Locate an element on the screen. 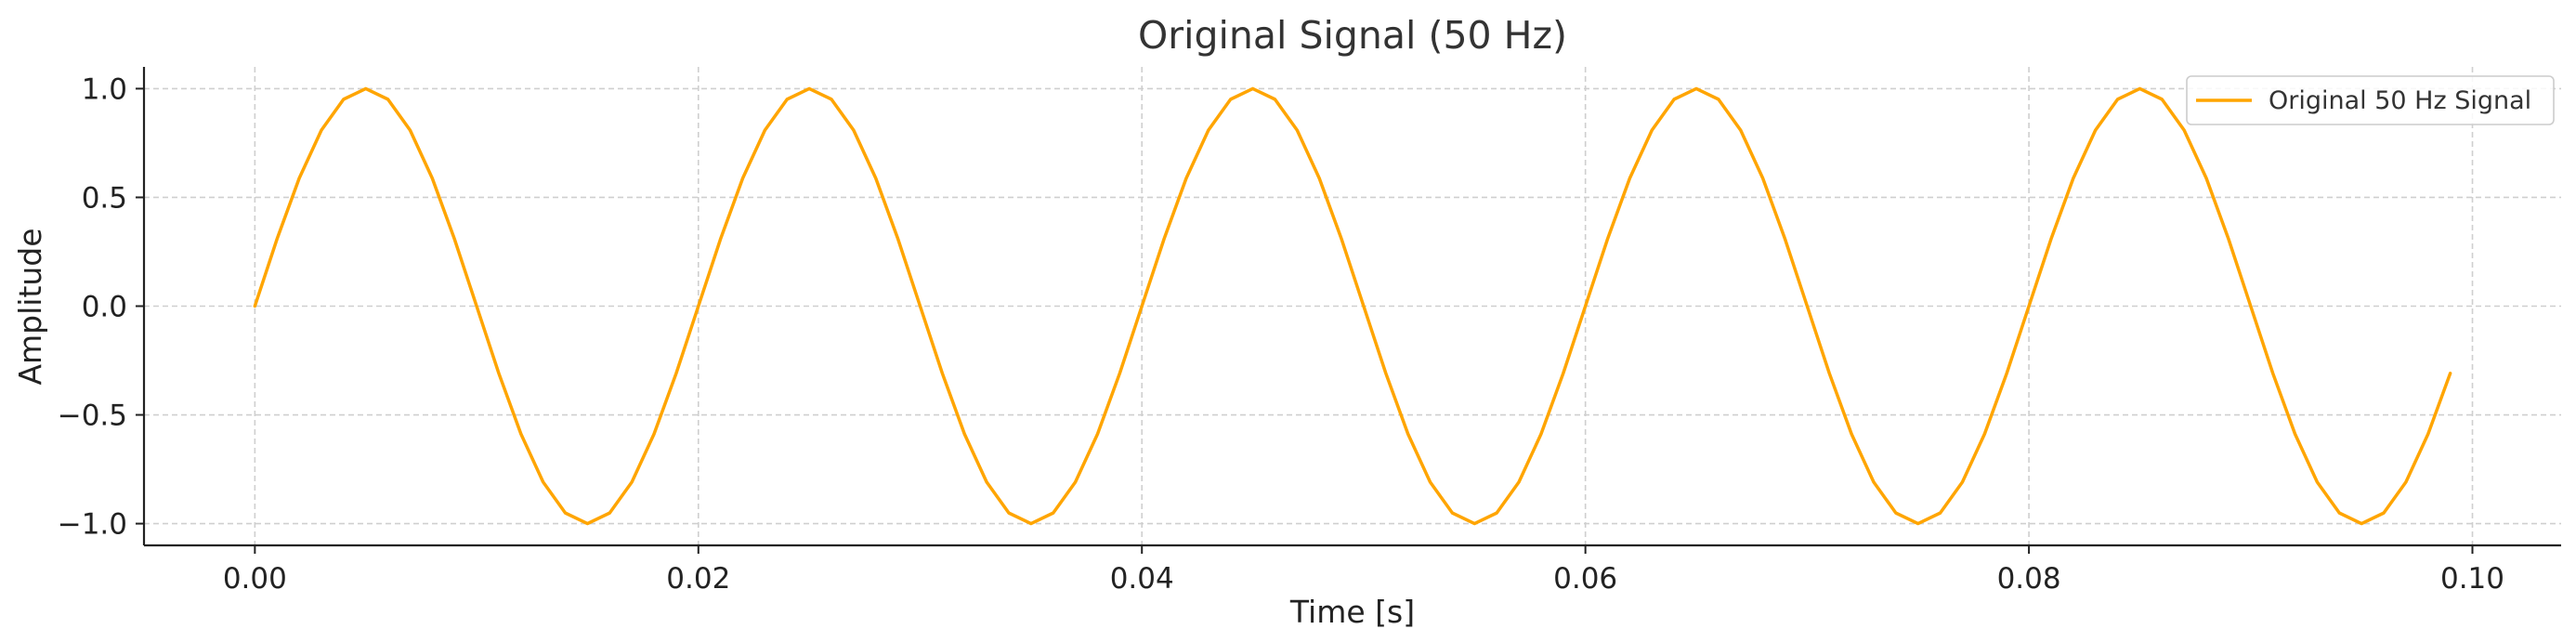  x-axis-label: Time [s] is located at coordinates (1352, 612).